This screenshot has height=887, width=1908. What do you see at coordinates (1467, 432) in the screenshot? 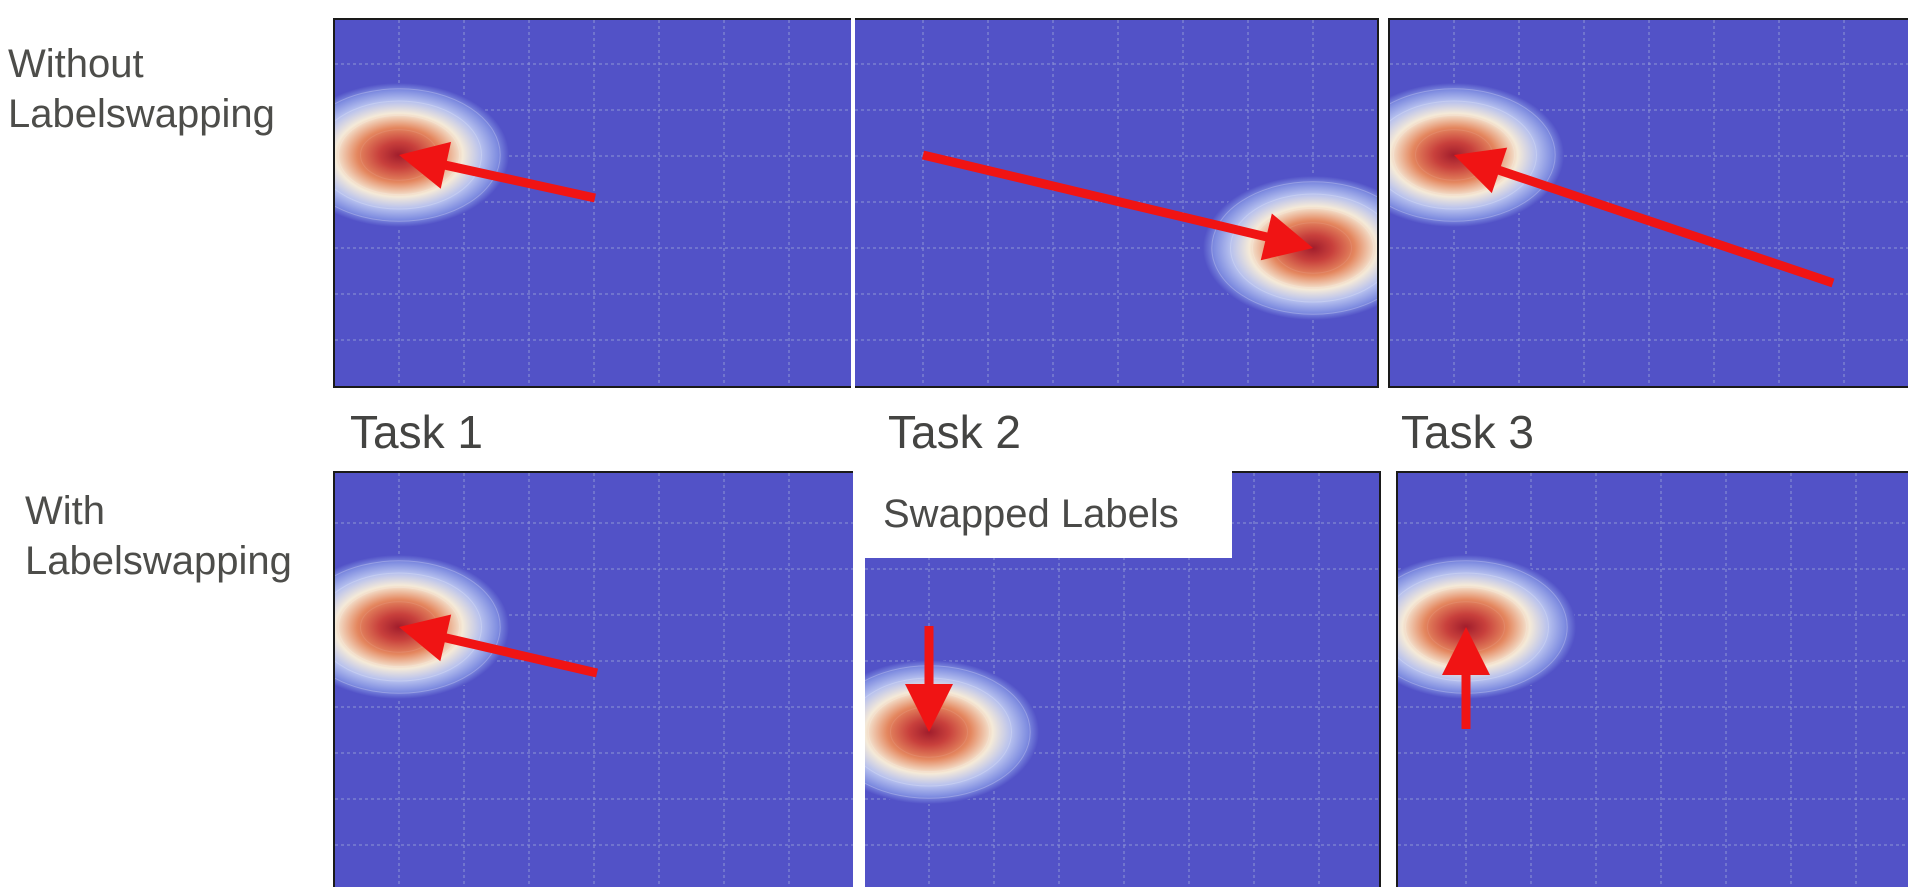
I see `task-label-3: Task 3` at bounding box center [1467, 432].